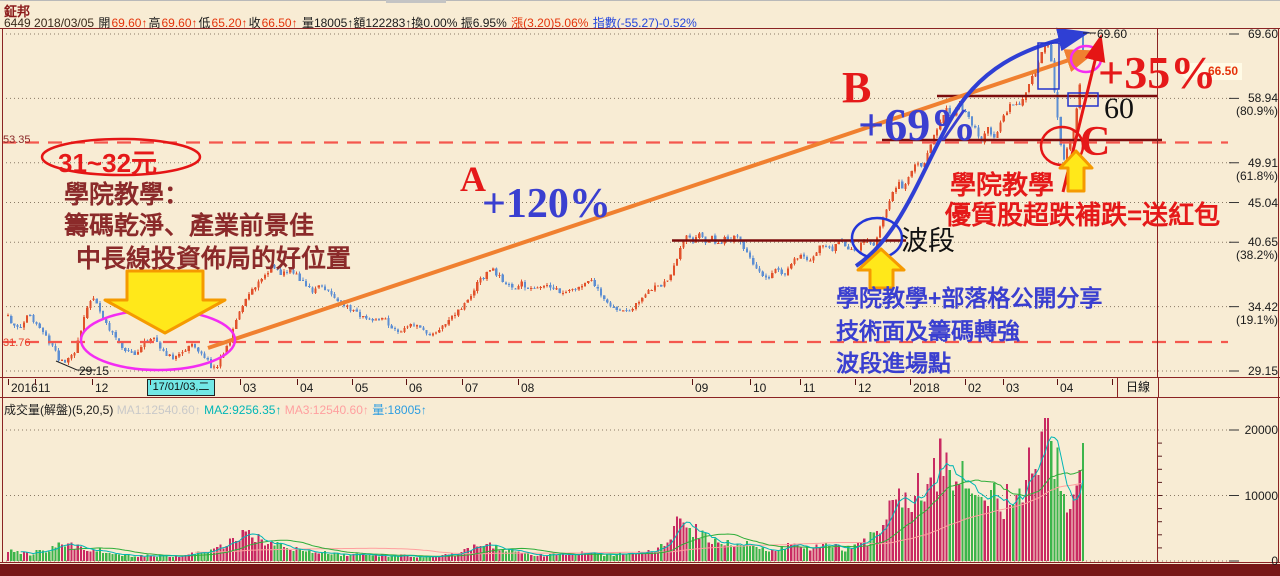  Describe the element at coordinates (24, 388) in the screenshot. I see `date-tick-label: 2016` at that location.